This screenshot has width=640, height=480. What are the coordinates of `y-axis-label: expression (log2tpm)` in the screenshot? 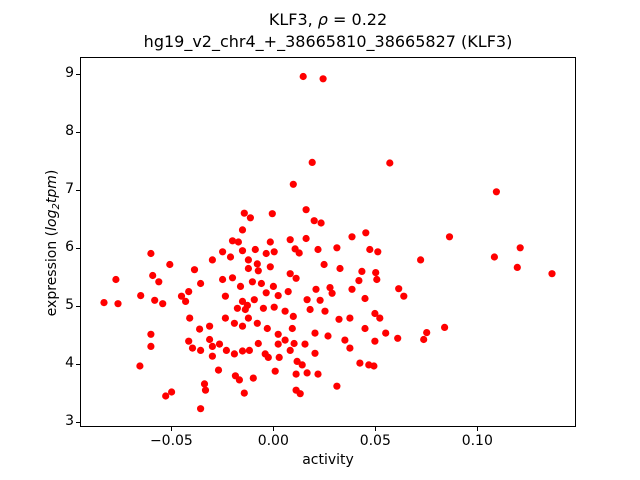 It's located at (53, 243).